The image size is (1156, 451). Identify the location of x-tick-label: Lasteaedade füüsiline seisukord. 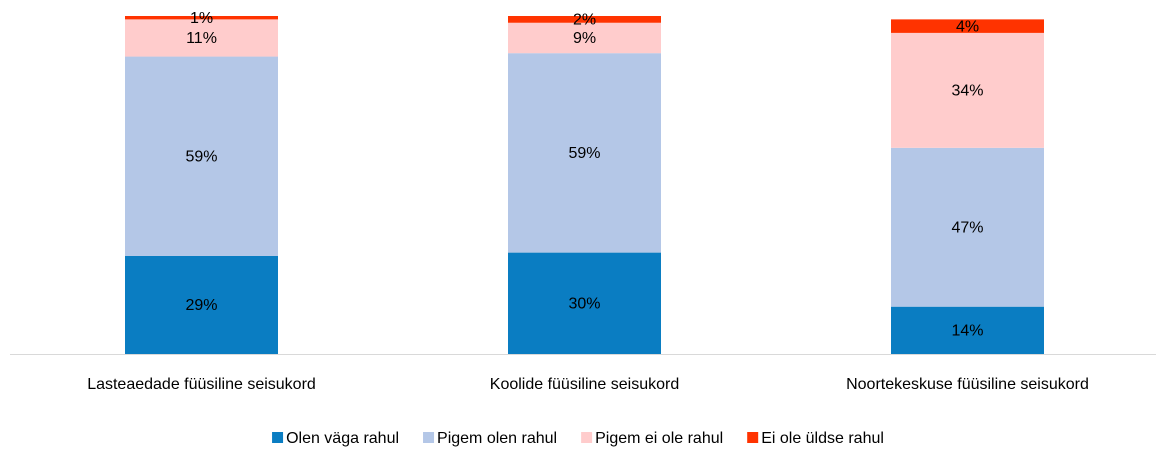
(201, 384).